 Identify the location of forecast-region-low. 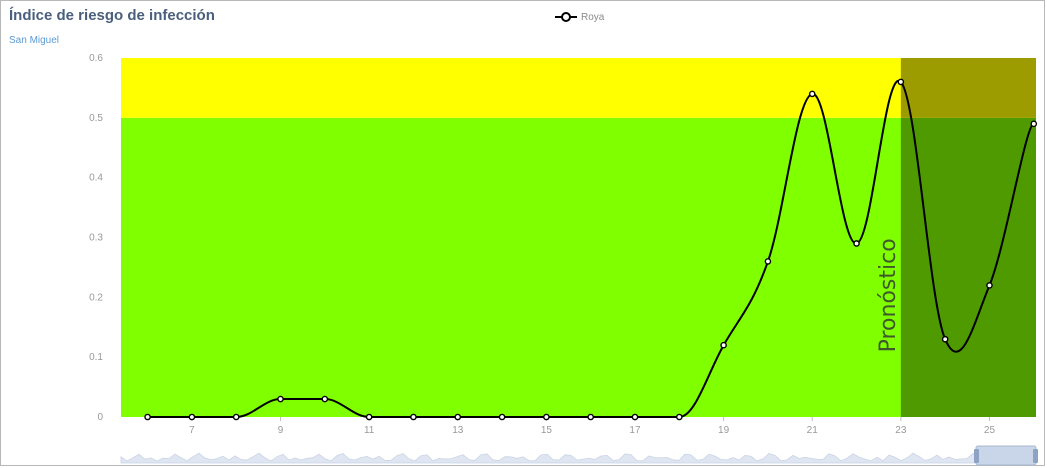
(968, 267).